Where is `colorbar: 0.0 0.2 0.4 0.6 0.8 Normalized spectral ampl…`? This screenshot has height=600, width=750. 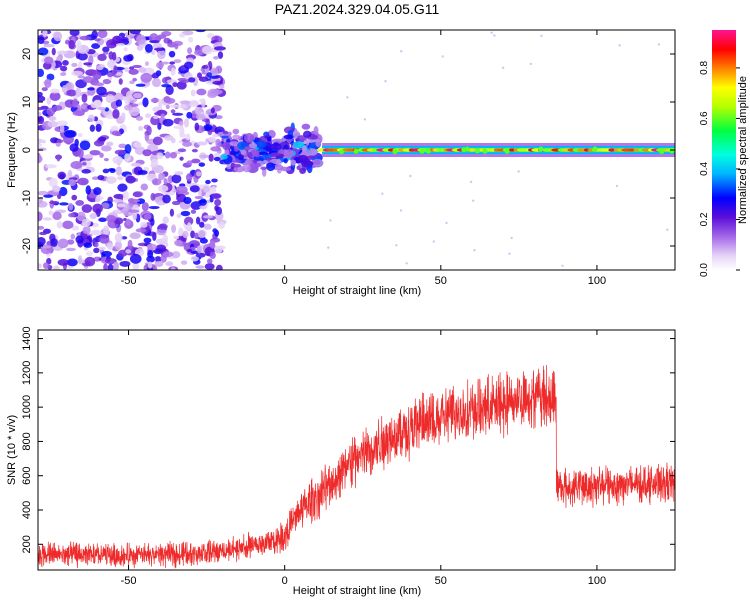 colorbar: 0.0 0.2 0.4 0.6 0.8 Normalized spectral ampl… is located at coordinates (724, 153).